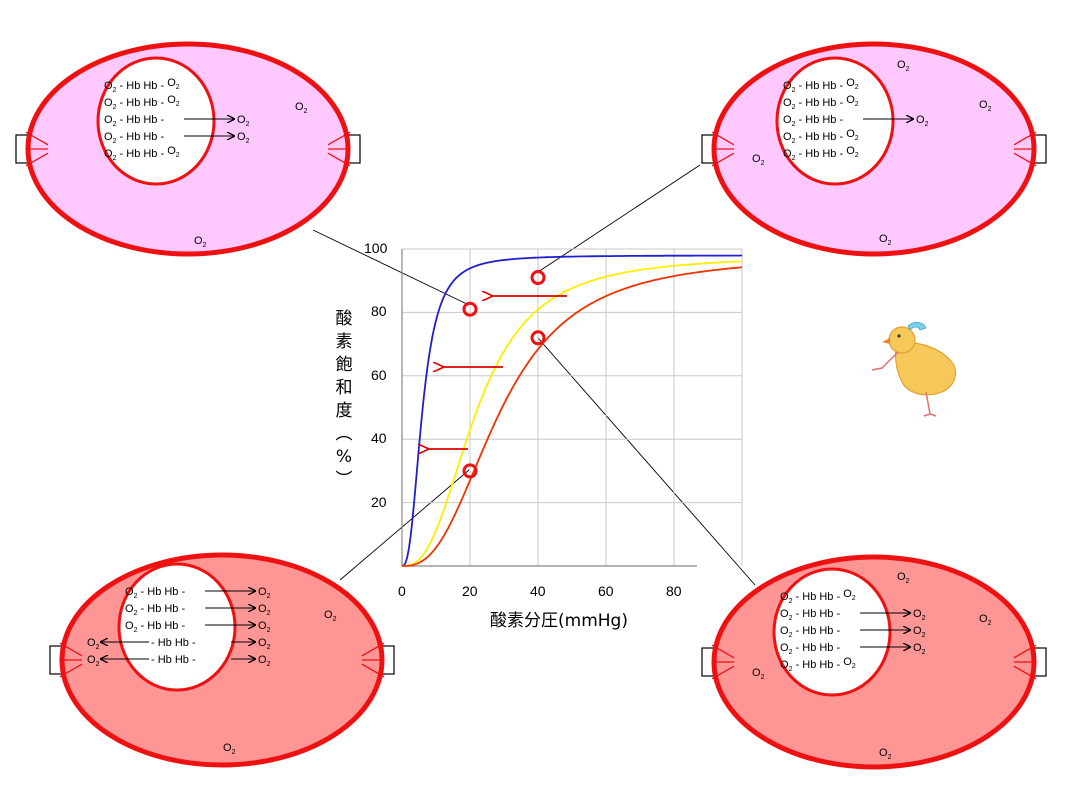 Image resolution: width=1065 pixels, height=798 pixels. I want to click on y-axis-label-text: 酸素飽和度 ︵% ︶, so click(344, 400).